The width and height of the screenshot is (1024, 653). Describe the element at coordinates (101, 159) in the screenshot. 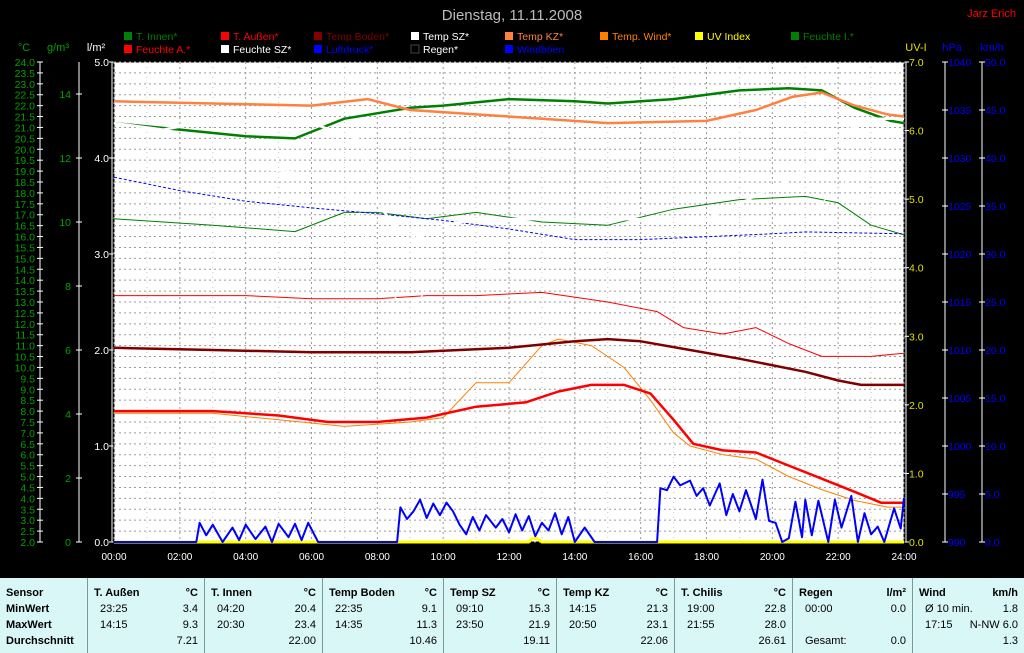

I see `rain-tick-label: 4.0` at that location.